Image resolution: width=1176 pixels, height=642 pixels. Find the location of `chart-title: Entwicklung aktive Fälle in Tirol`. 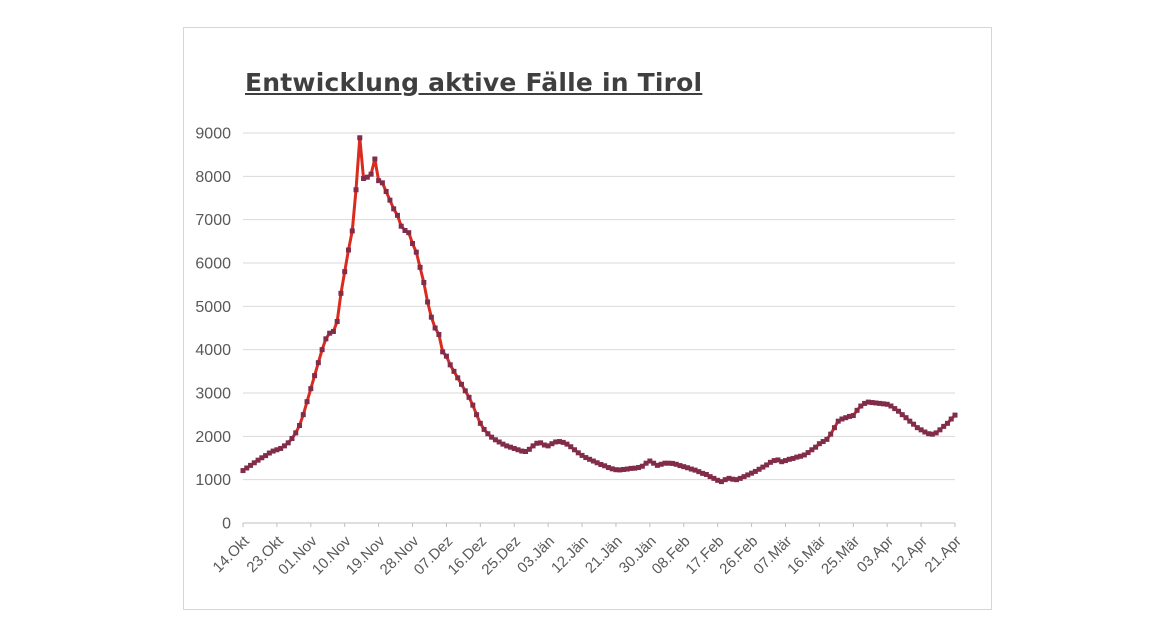

chart-title: Entwicklung aktive Fälle in Tirol is located at coordinates (474, 82).